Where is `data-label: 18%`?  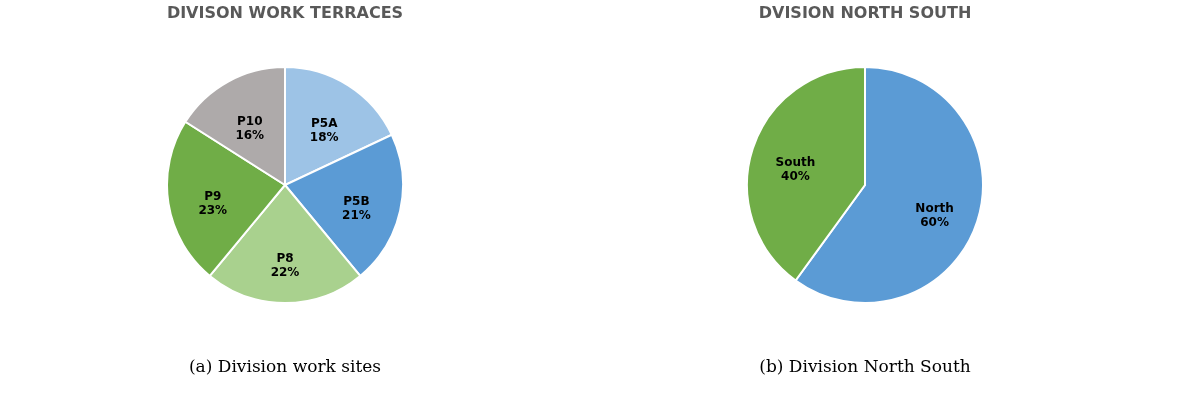
data-label: 18% is located at coordinates (324, 137).